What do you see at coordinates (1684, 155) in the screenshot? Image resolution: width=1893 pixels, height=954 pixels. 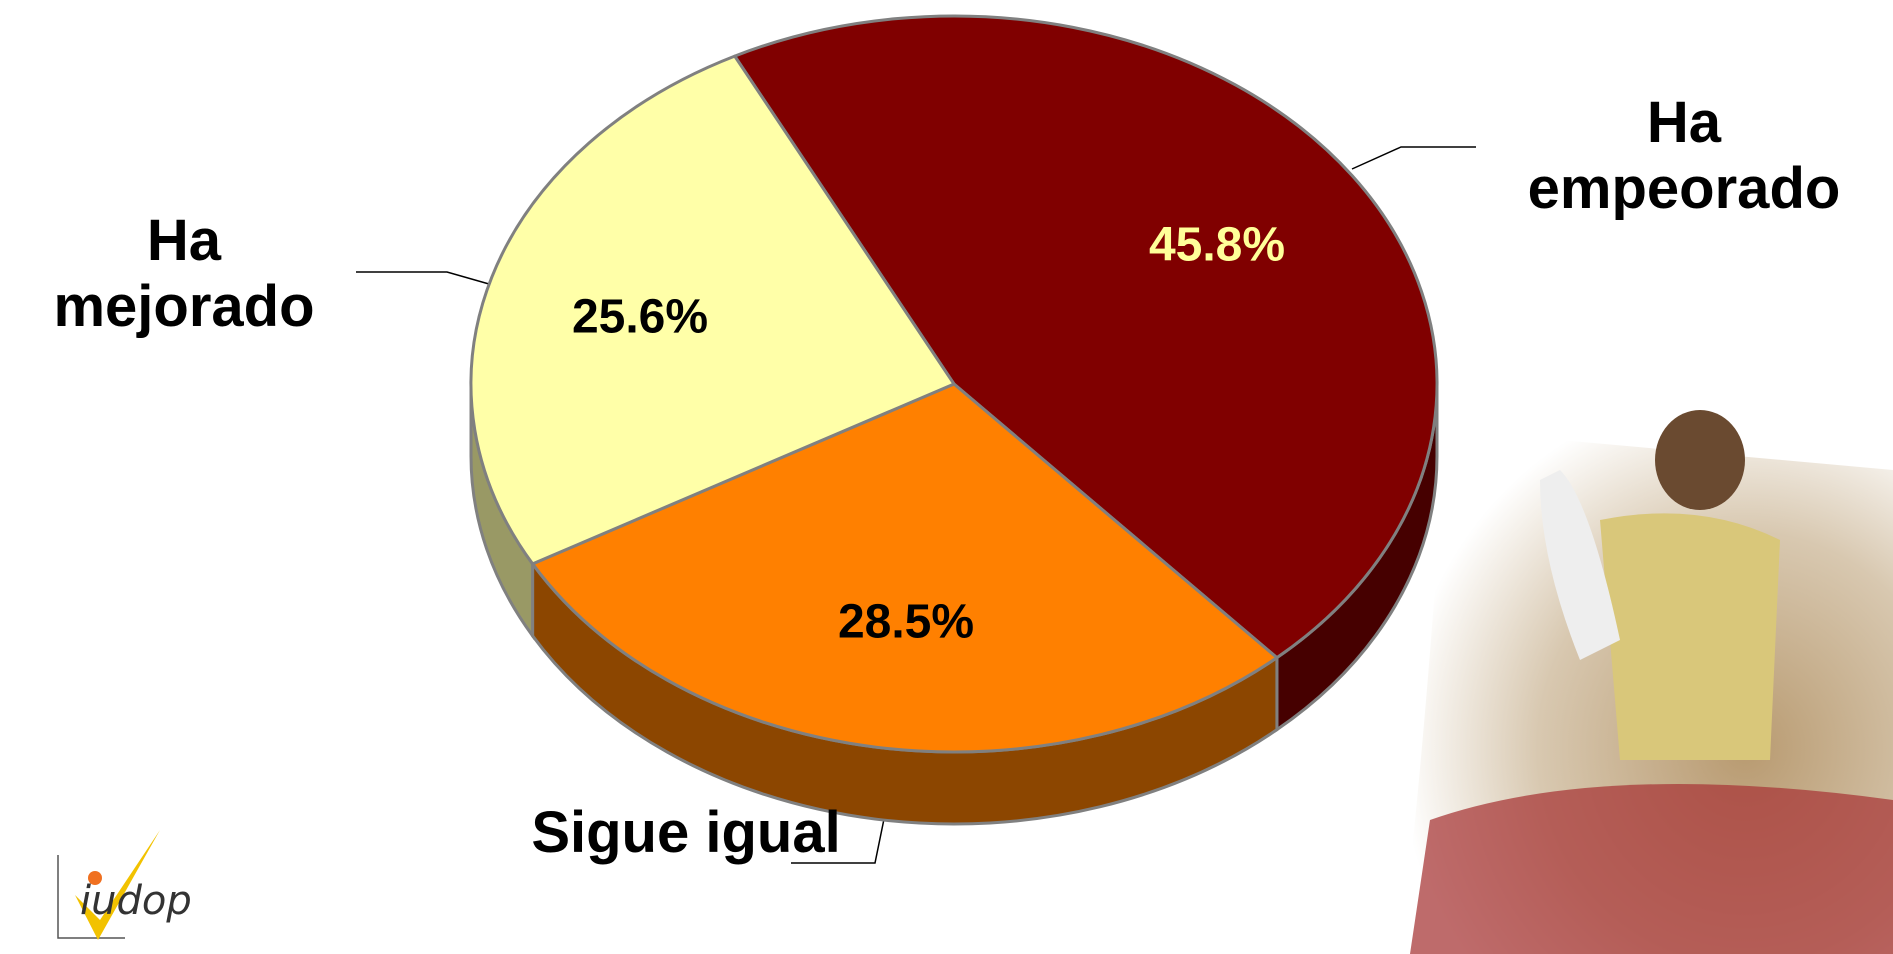 I see `category-label: Ha empeorado` at bounding box center [1684, 155].